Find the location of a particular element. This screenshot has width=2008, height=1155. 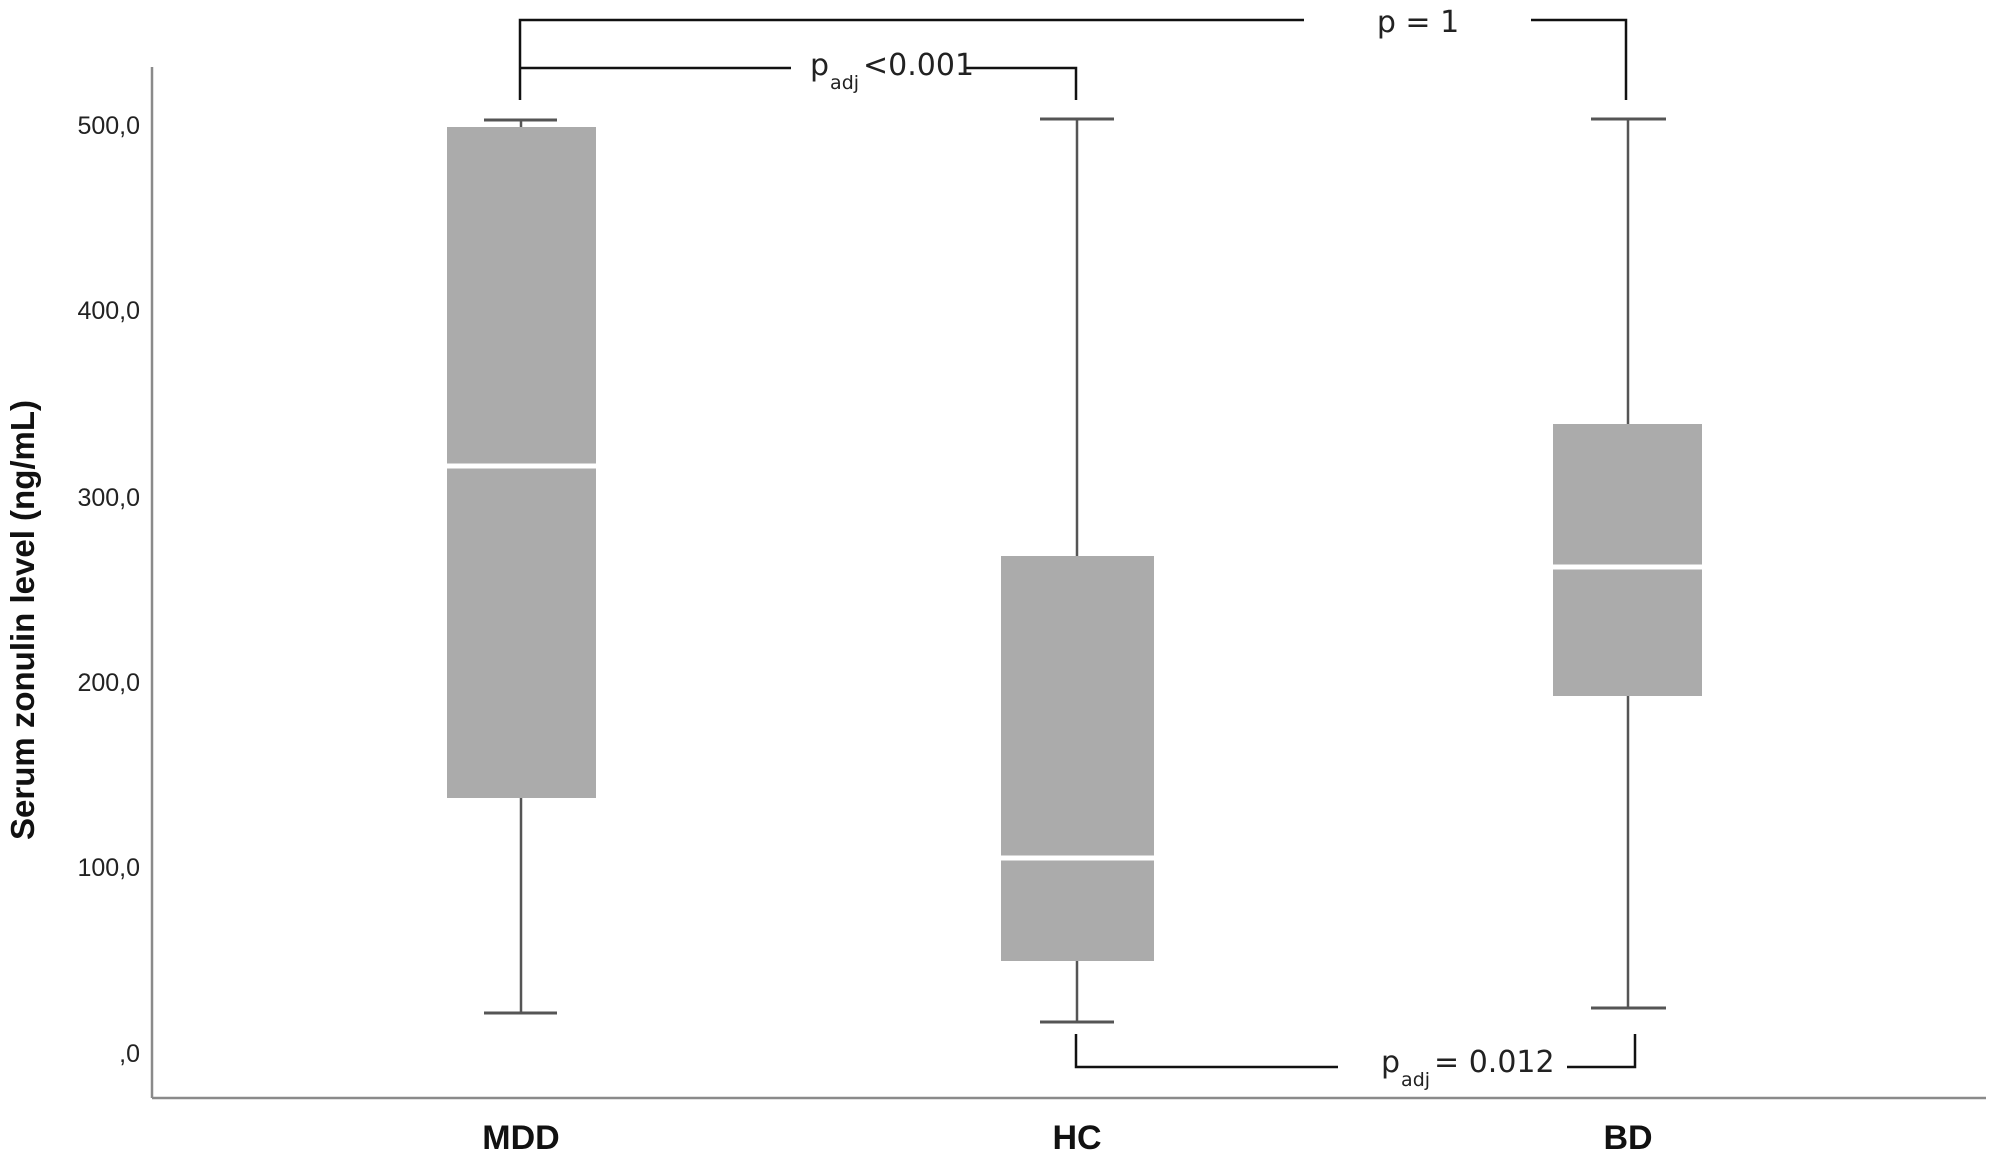

y-tick-label: 500,0 is located at coordinates (108, 126).